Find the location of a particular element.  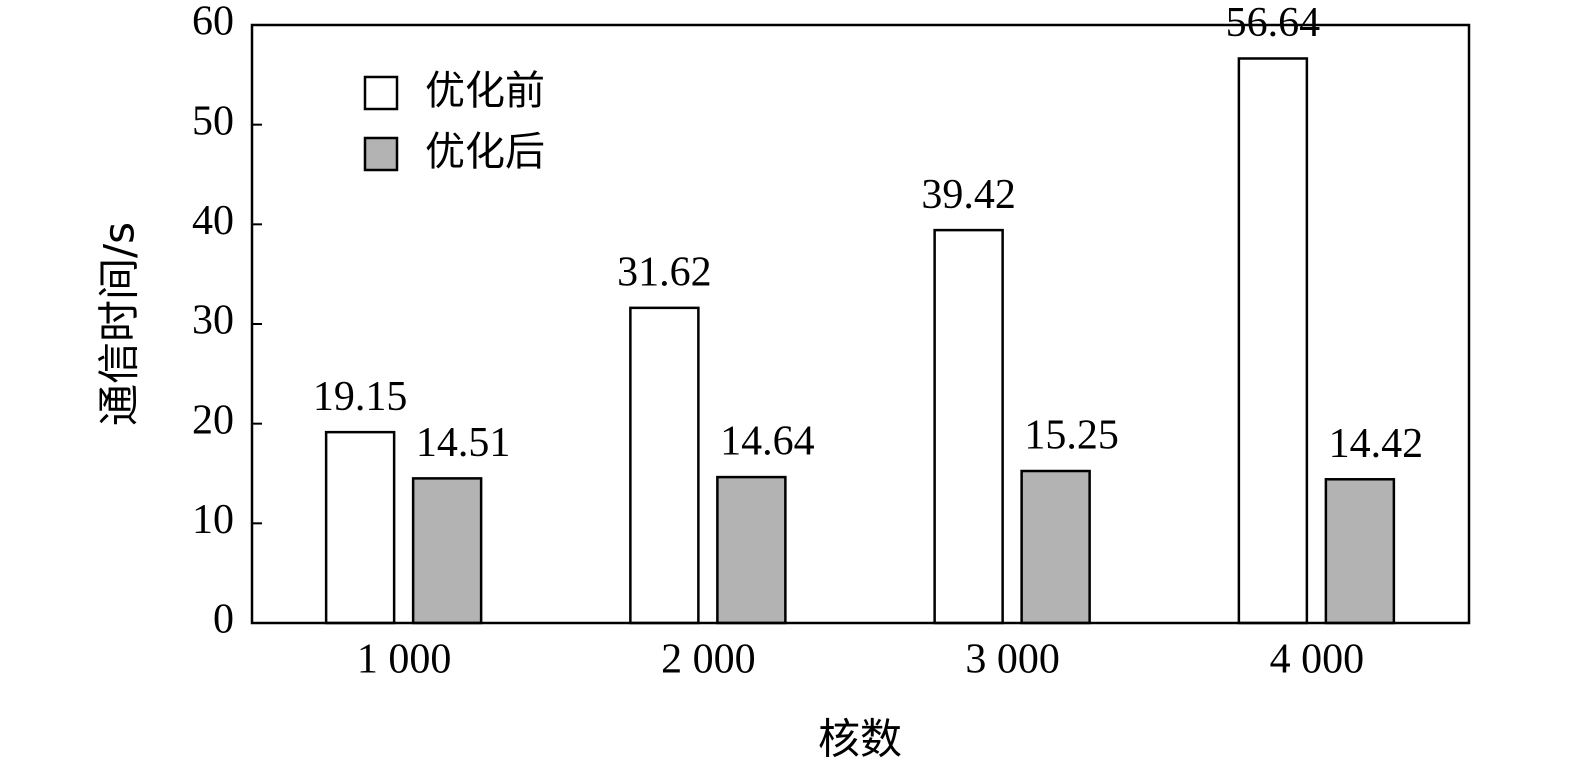

x-tick-label: 4 000 is located at coordinates (1317, 660).